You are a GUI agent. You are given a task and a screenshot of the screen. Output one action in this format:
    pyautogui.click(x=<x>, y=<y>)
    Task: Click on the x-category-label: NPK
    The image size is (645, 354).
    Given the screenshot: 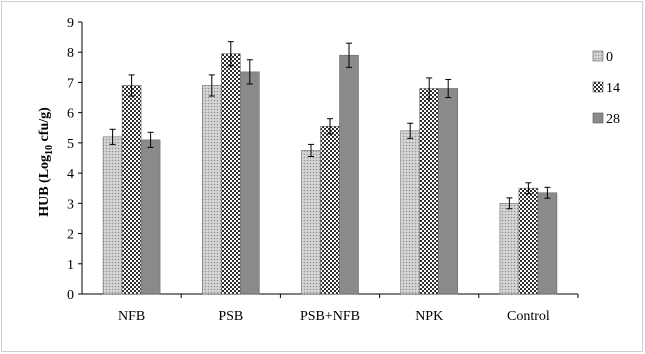 What is the action you would take?
    pyautogui.click(x=429, y=316)
    